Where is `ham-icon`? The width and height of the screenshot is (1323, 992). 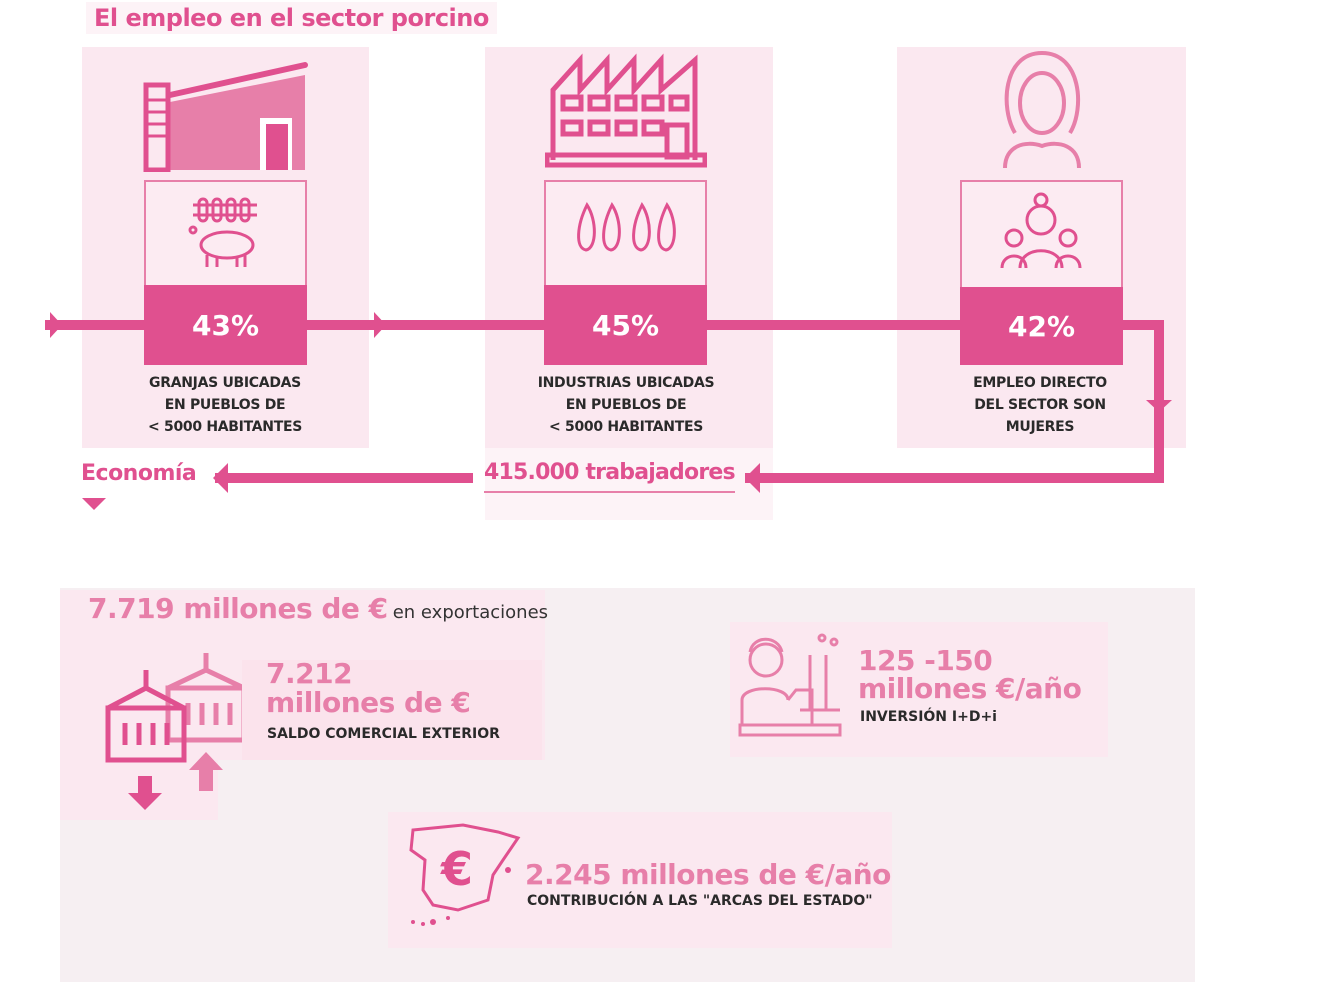
ham-icon is located at coordinates (626, 227).